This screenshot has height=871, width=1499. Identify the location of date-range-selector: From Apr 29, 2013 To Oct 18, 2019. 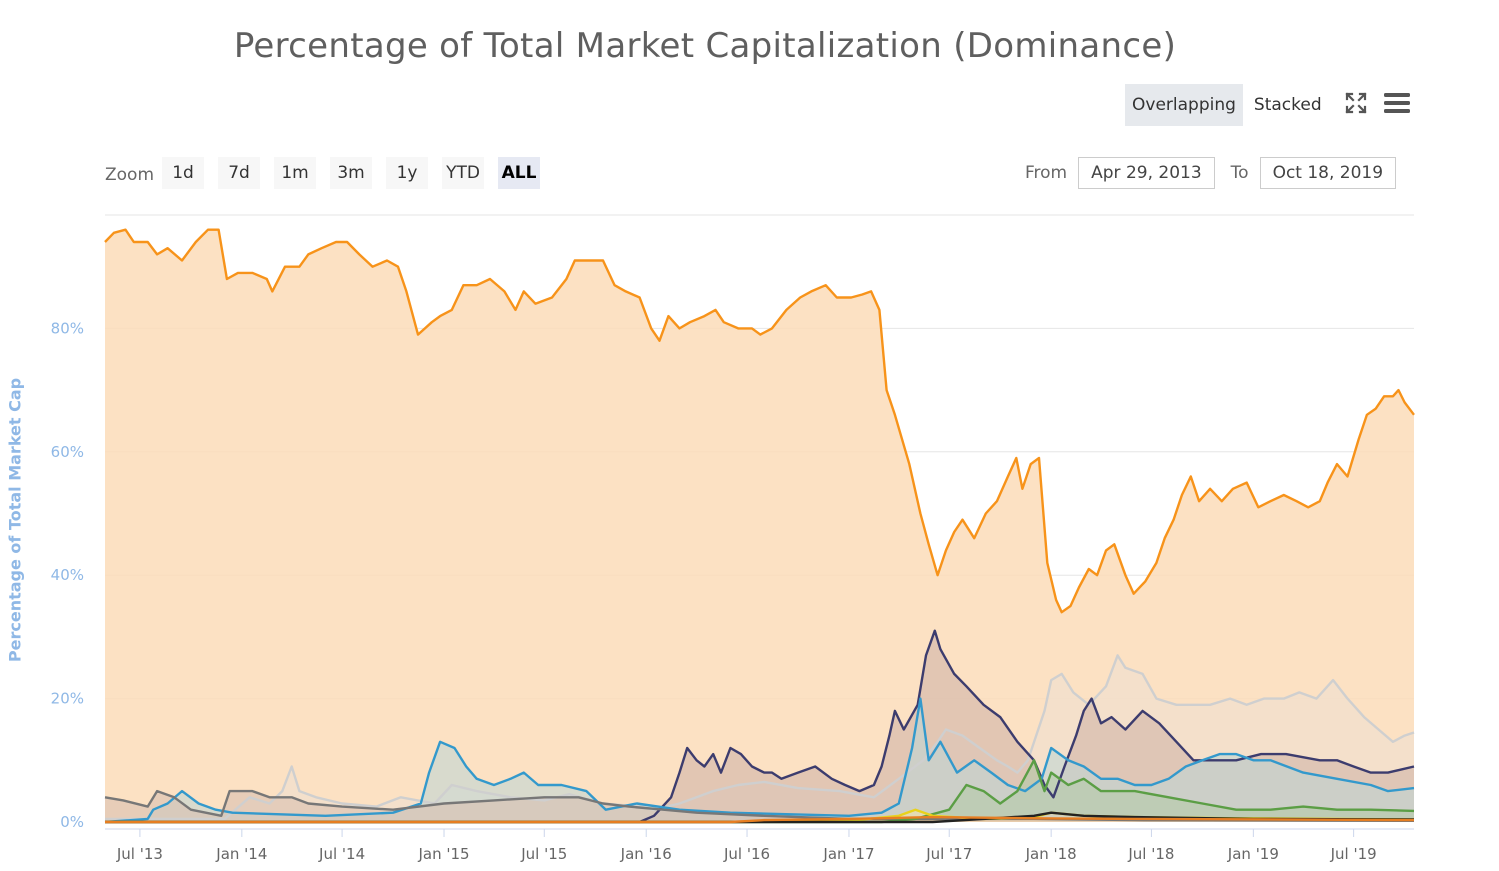
(1211, 173).